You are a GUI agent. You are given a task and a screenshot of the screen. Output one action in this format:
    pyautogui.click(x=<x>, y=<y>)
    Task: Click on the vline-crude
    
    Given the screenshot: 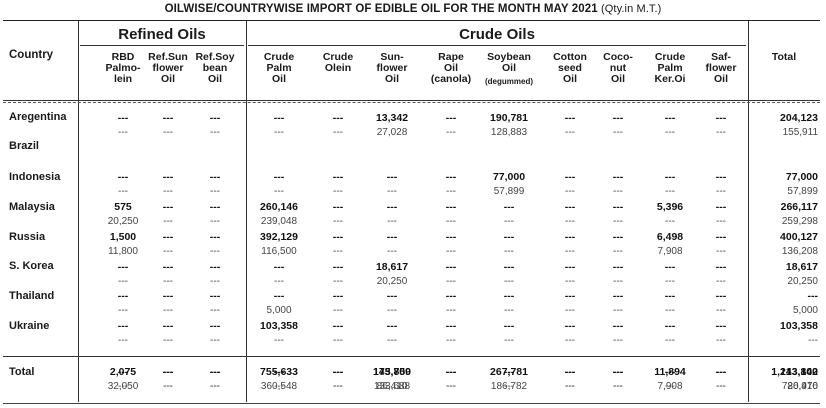 What is the action you would take?
    pyautogui.click(x=748, y=211)
    